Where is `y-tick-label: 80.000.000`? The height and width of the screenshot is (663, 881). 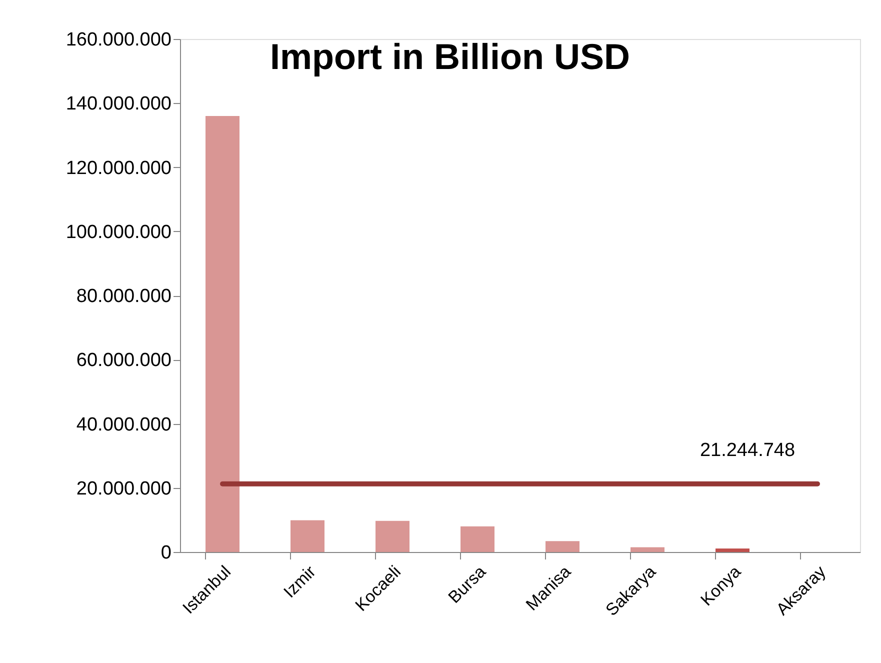 y-tick-label: 80.000.000 is located at coordinates (124, 296).